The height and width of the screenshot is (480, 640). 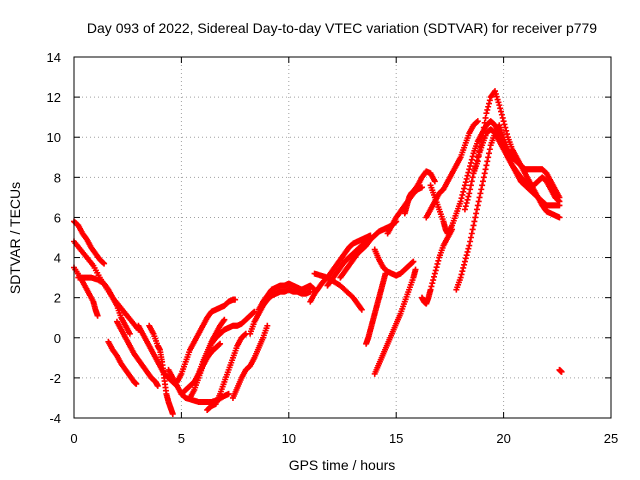 What do you see at coordinates (396, 438) in the screenshot?
I see `x-tick-label: 15` at bounding box center [396, 438].